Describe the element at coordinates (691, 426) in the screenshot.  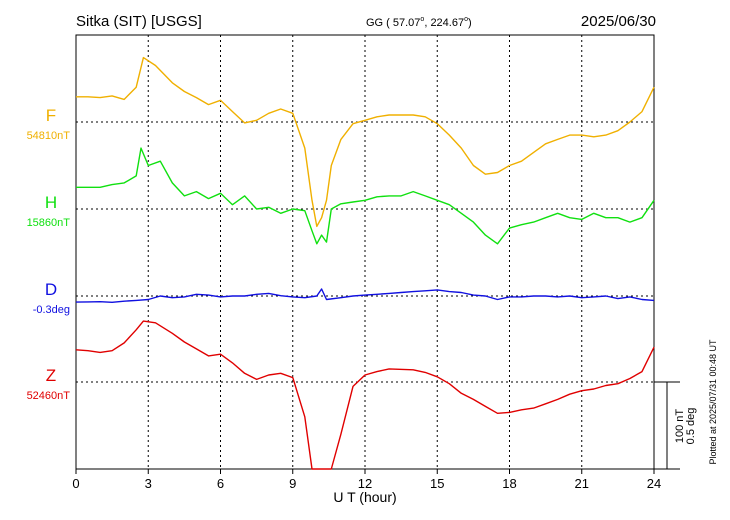
I see `scale-label-deg: 0.5 deg` at that location.